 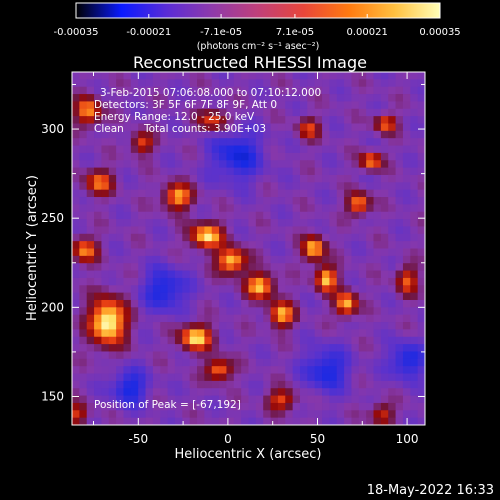 I want to click on colorbar-tick-label: -0.00035, so click(x=76, y=32).